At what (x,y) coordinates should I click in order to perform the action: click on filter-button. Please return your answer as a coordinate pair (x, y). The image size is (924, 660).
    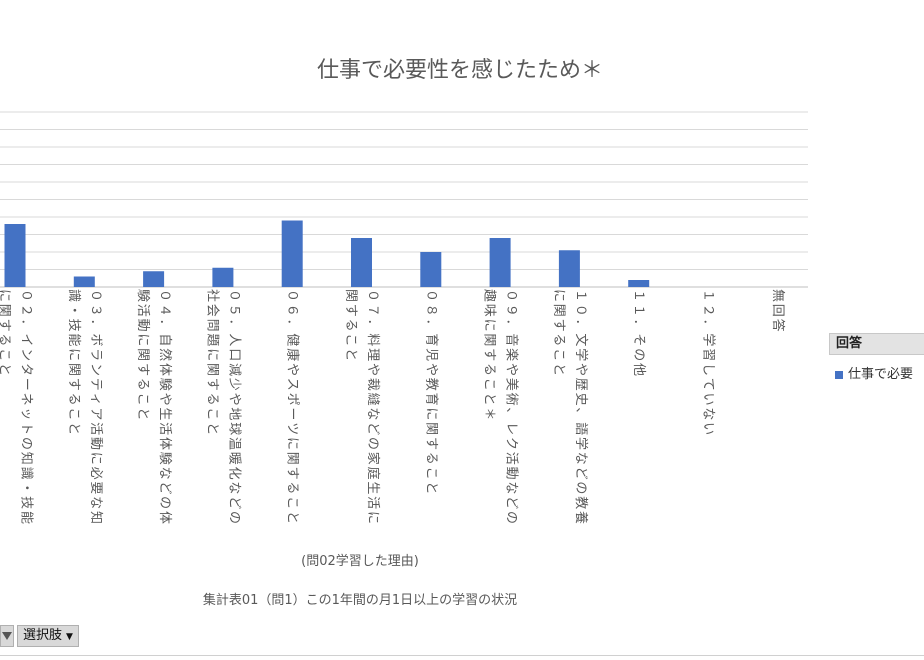
    Looking at the image, I should click on (7, 636).